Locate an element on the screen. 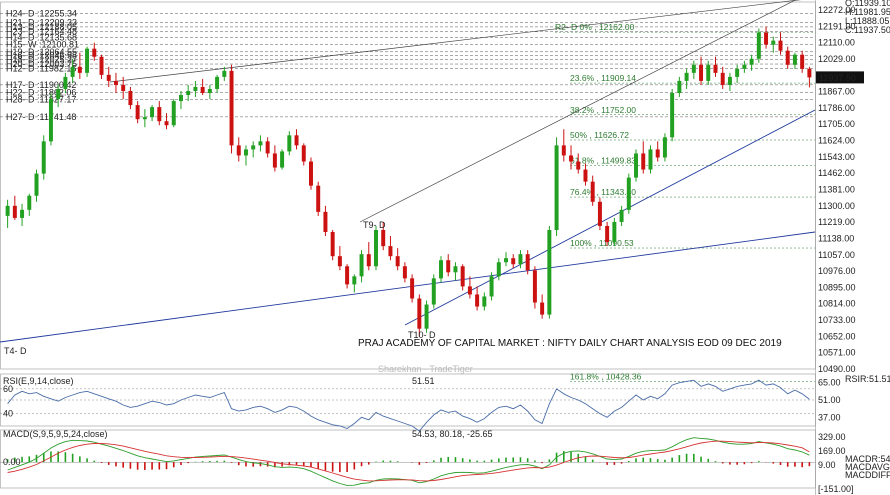 This screenshot has width=890, height=495. macd-values: 54.53, 80.18, -25.65 is located at coordinates (452, 434).